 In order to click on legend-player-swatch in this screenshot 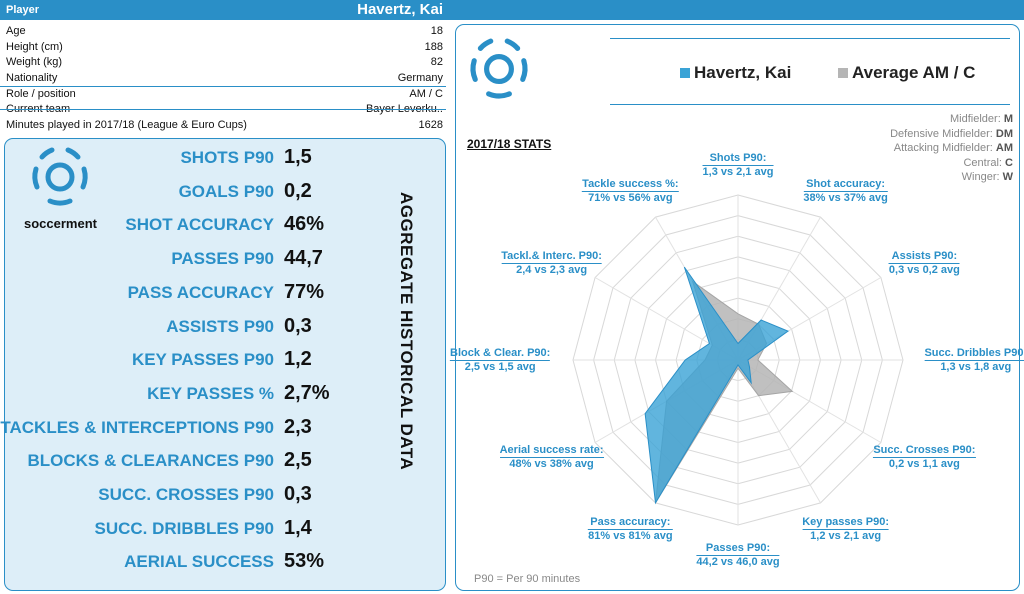, I will do `click(685, 73)`.